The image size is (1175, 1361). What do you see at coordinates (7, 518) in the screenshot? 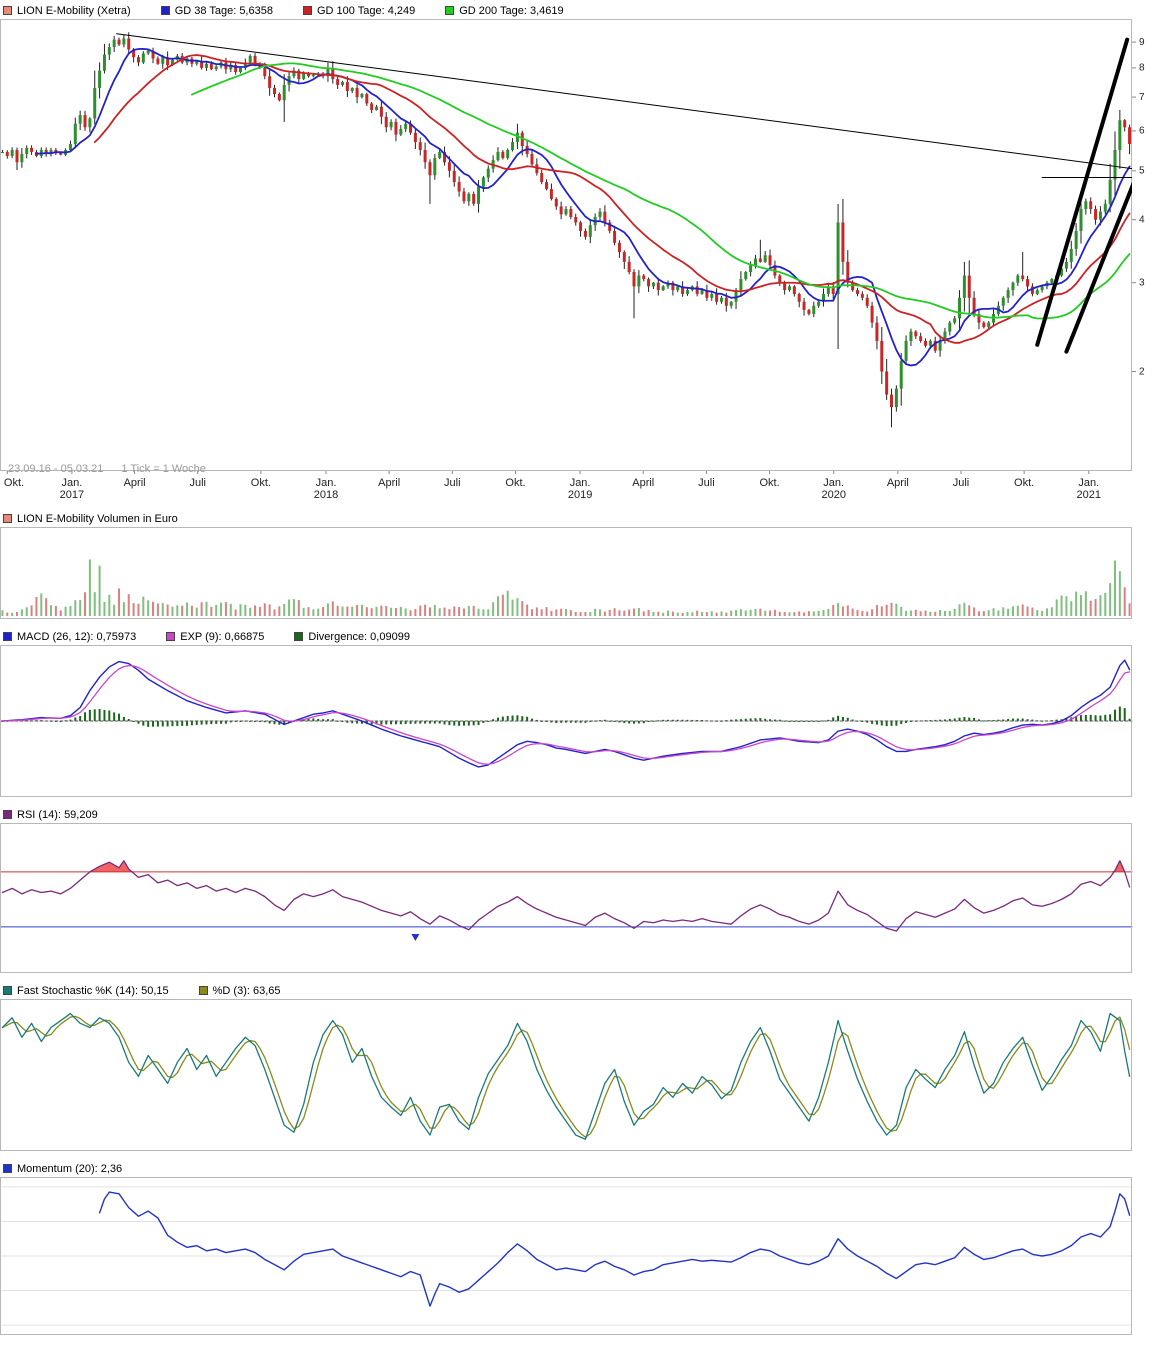
I see `volume-color-icon` at bounding box center [7, 518].